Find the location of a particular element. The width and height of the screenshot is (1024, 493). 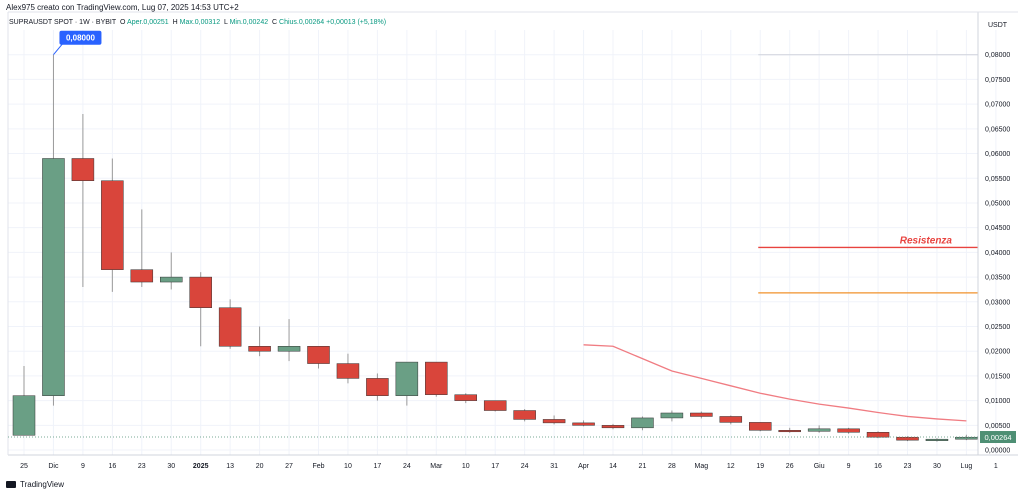

high-badge is located at coordinates (80, 37).